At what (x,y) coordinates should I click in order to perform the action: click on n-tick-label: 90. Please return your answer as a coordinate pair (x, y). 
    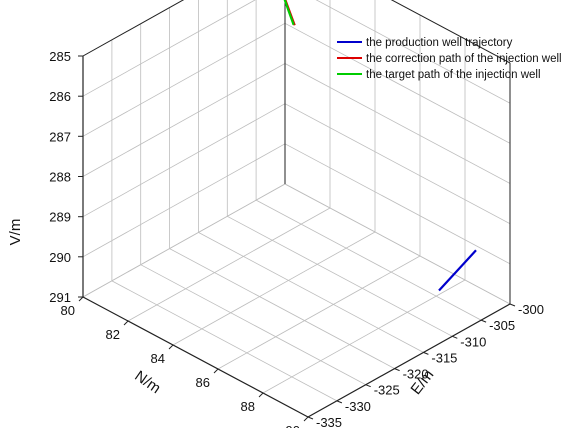
    Looking at the image, I should click on (293, 425).